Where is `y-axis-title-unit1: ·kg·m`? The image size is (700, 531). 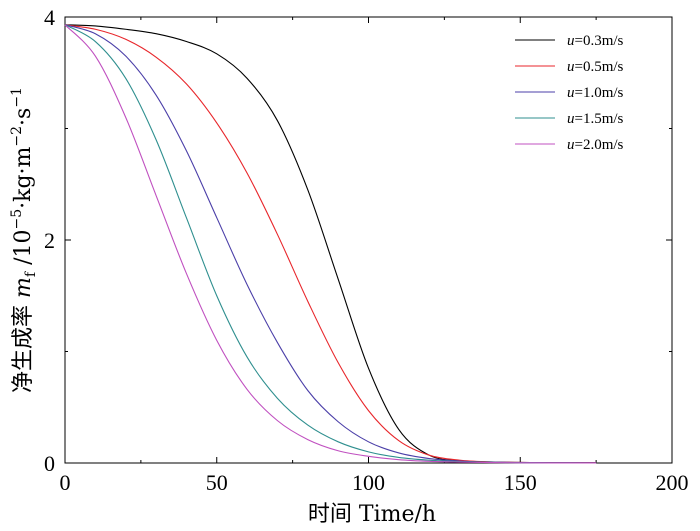
y-axis-title-unit1: ·kg·m is located at coordinates (23, 177).